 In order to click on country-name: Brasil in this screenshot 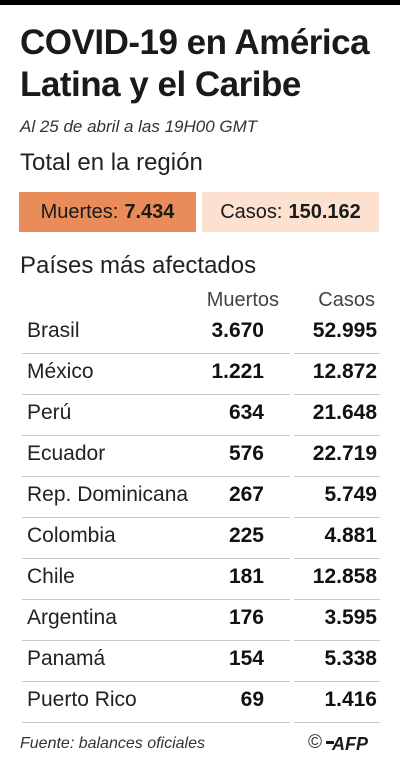, I will do `click(53, 330)`.